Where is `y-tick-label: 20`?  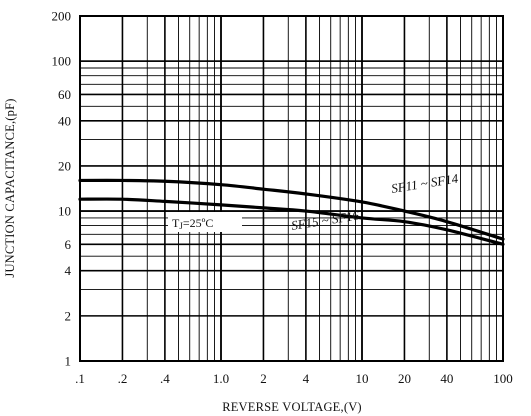 y-tick-label: 20 is located at coordinates (64, 165).